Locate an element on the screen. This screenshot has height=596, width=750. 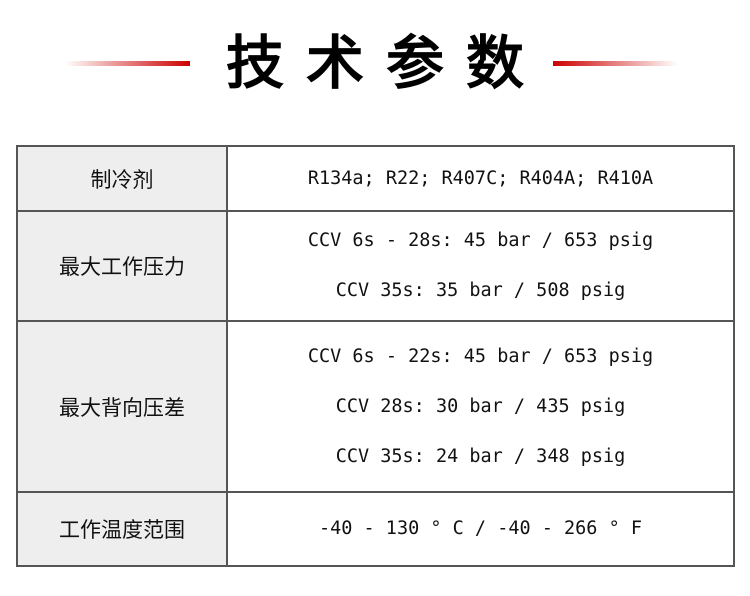
row-value: CCV 6s - 22s: 45 bar / 653 psig is located at coordinates (480, 356).